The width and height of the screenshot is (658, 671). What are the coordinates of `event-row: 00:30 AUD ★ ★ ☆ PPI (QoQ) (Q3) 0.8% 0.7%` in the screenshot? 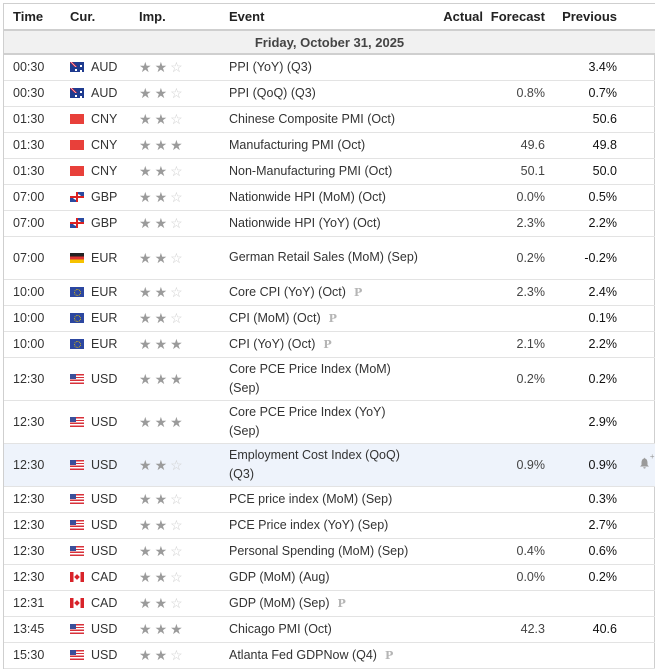 It's located at (329, 93).